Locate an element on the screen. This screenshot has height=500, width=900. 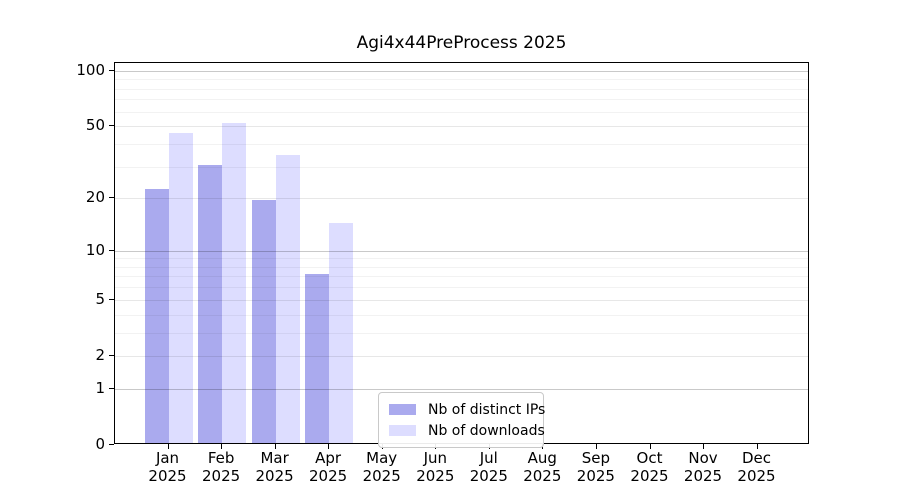
x-tick-label-may: May 2025 is located at coordinates (381, 467).